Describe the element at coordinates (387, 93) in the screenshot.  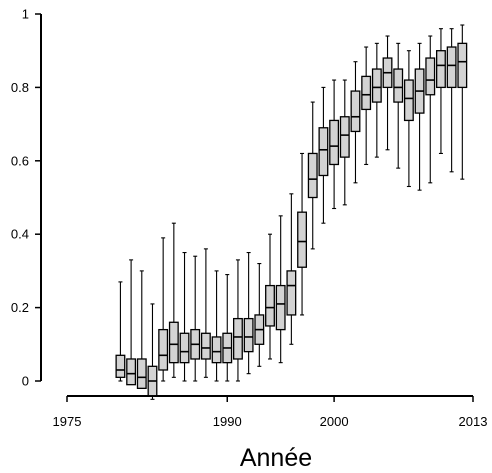
I see `box-2005` at that location.